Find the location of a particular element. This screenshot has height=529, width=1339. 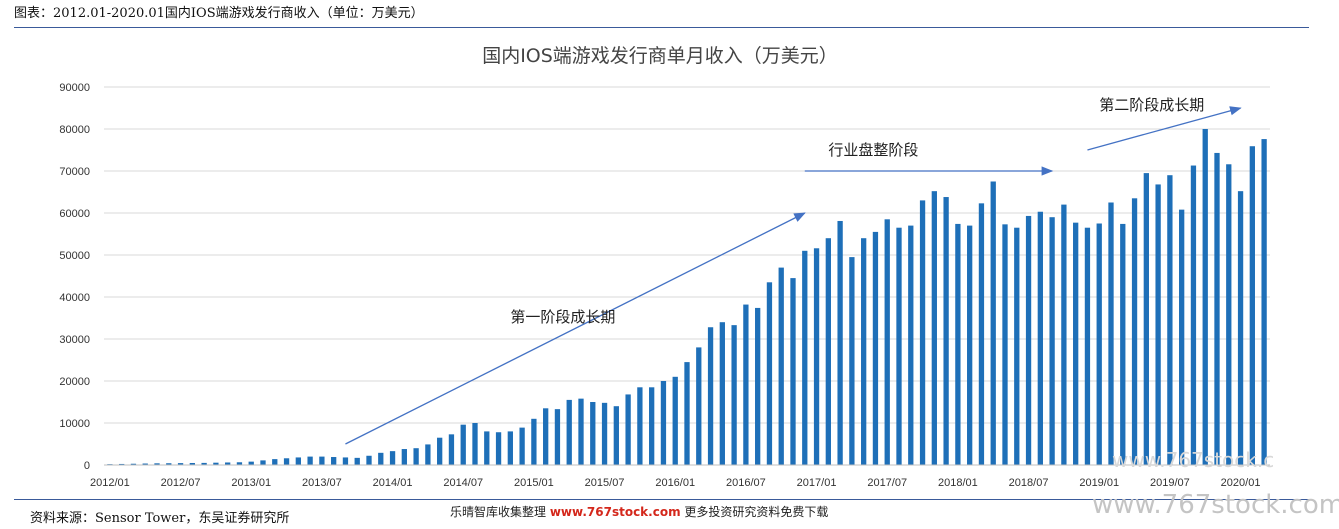

y-tick-label: 20000 is located at coordinates (74, 382).